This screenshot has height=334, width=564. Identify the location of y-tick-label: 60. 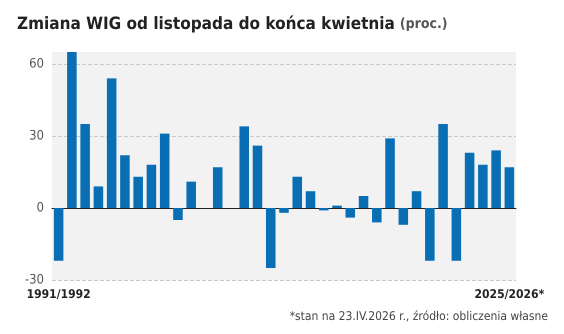
(36, 64).